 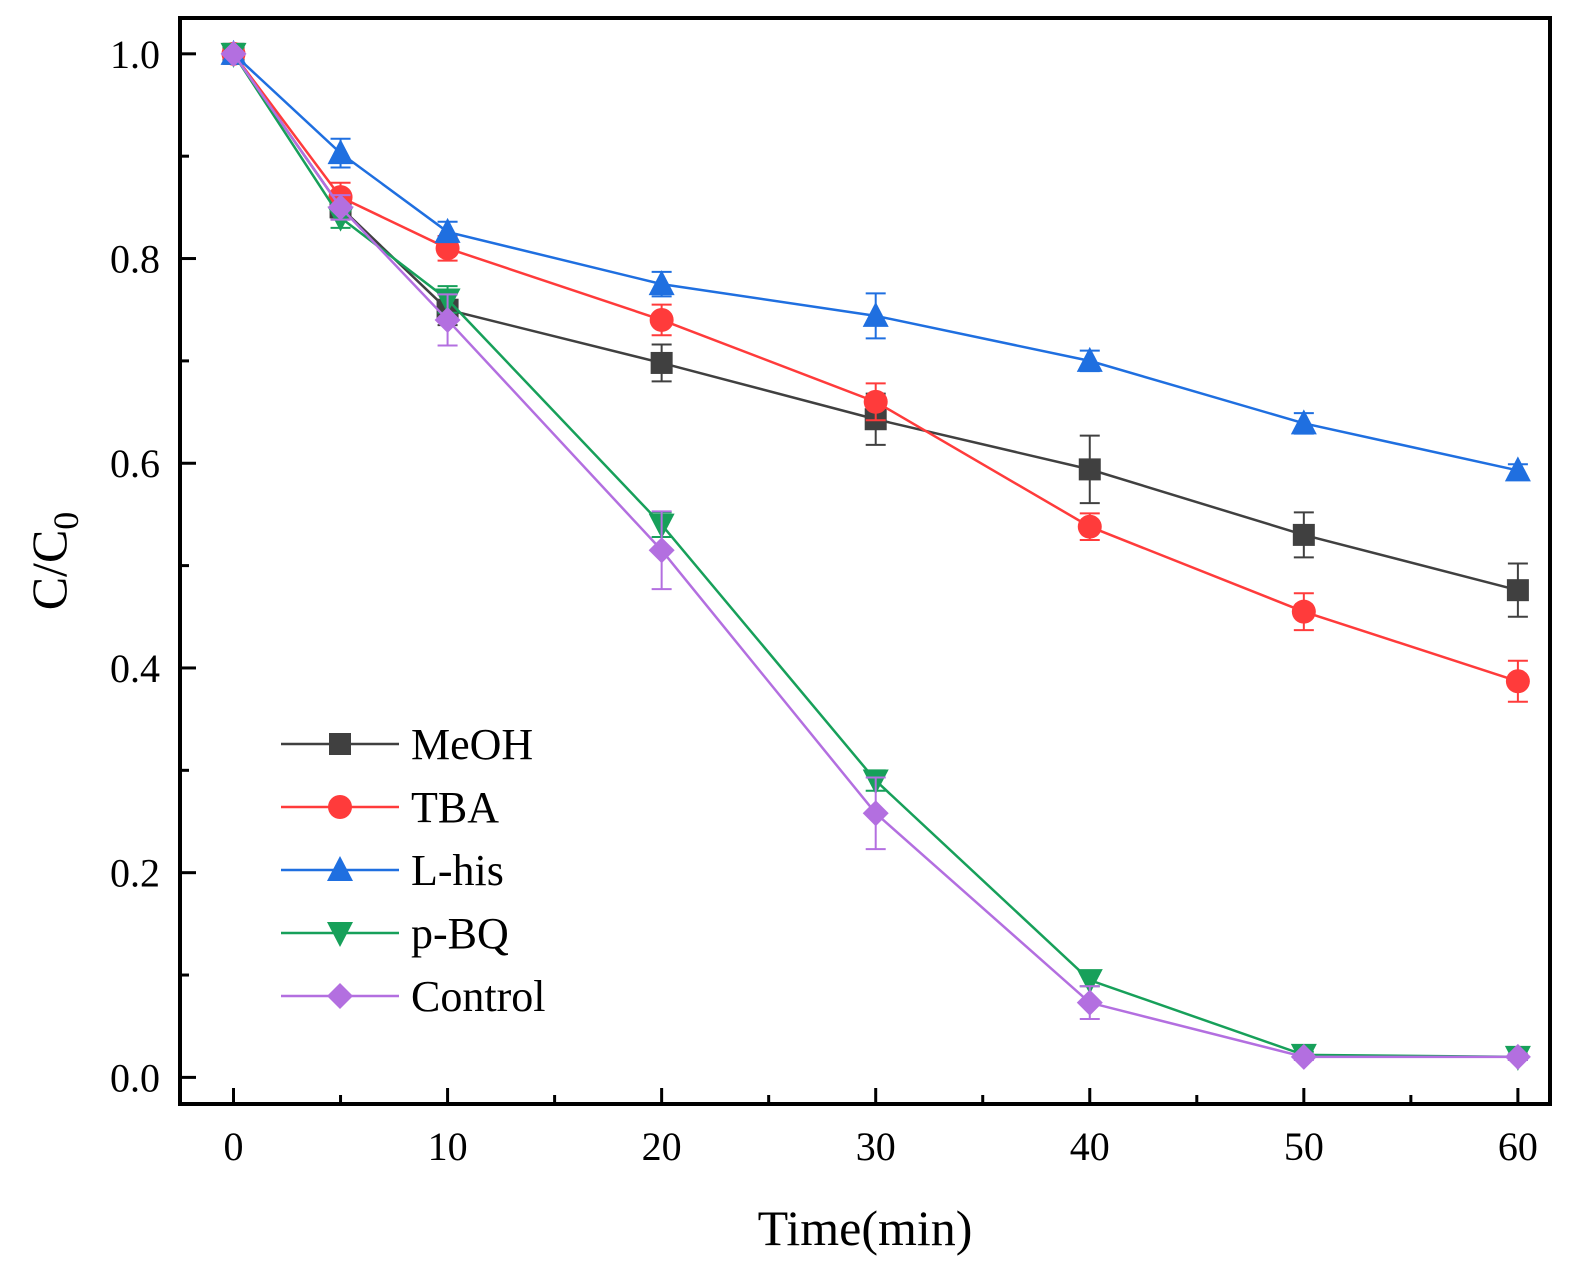 I want to click on y-tick-label: 1.0, so click(x=135, y=54).